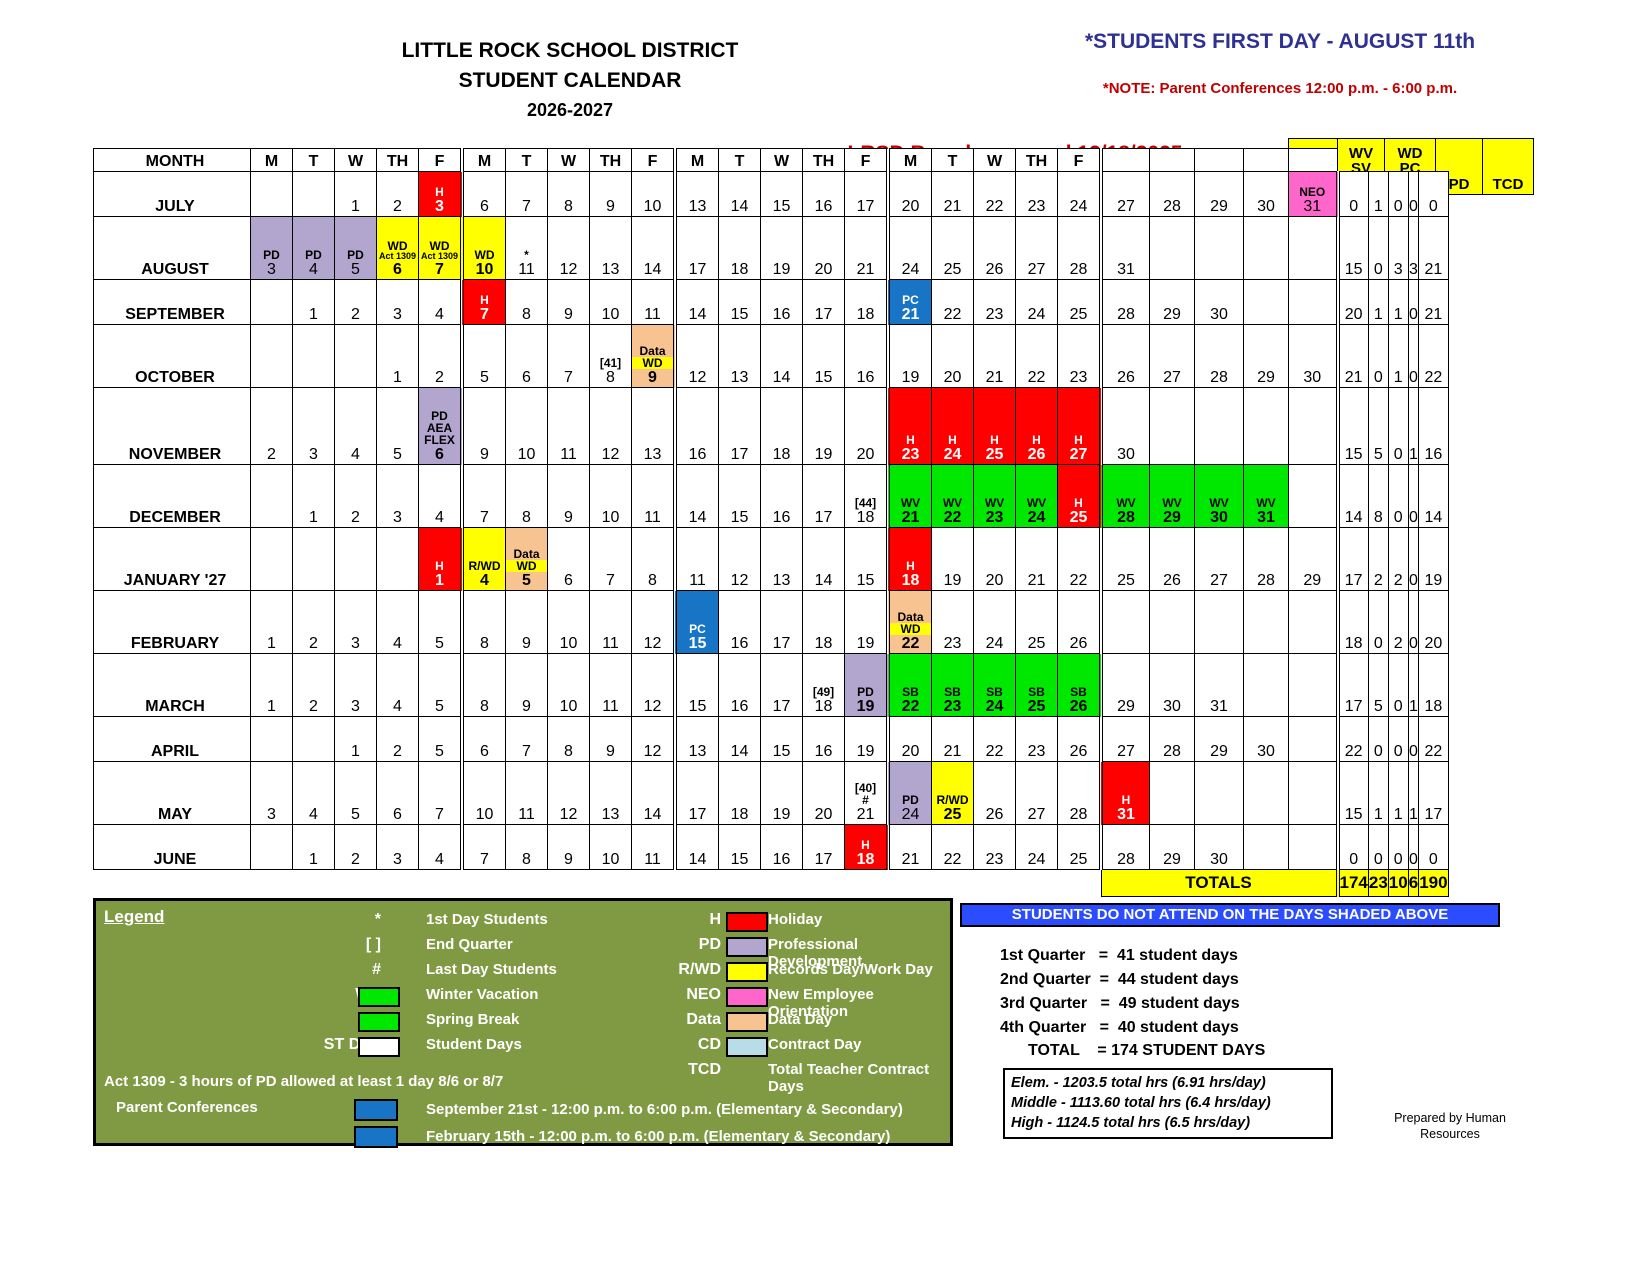  What do you see at coordinates (610, 248) in the screenshot?
I see `day-cell: 13` at bounding box center [610, 248].